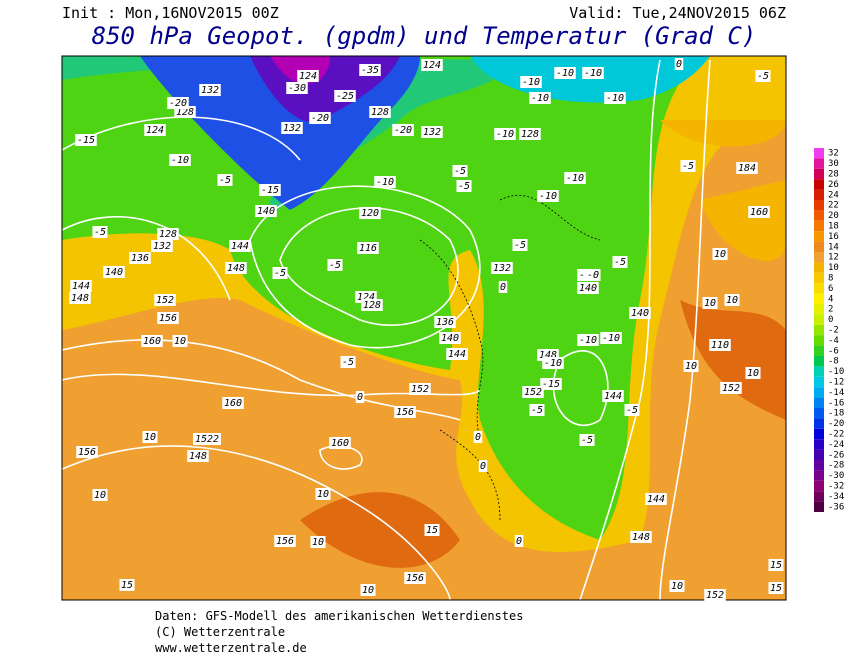  I want to click on legend-label: 30, so click(833, 164).